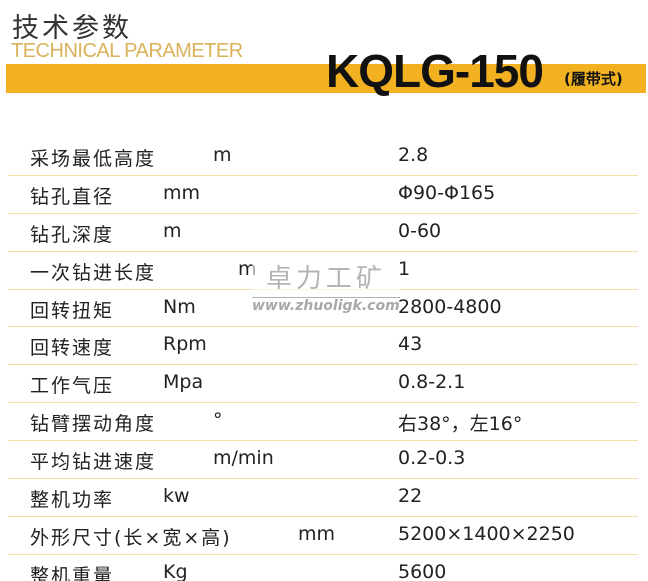 The width and height of the screenshot is (648, 581). I want to click on param-value: 0.2-0.3, so click(432, 458).